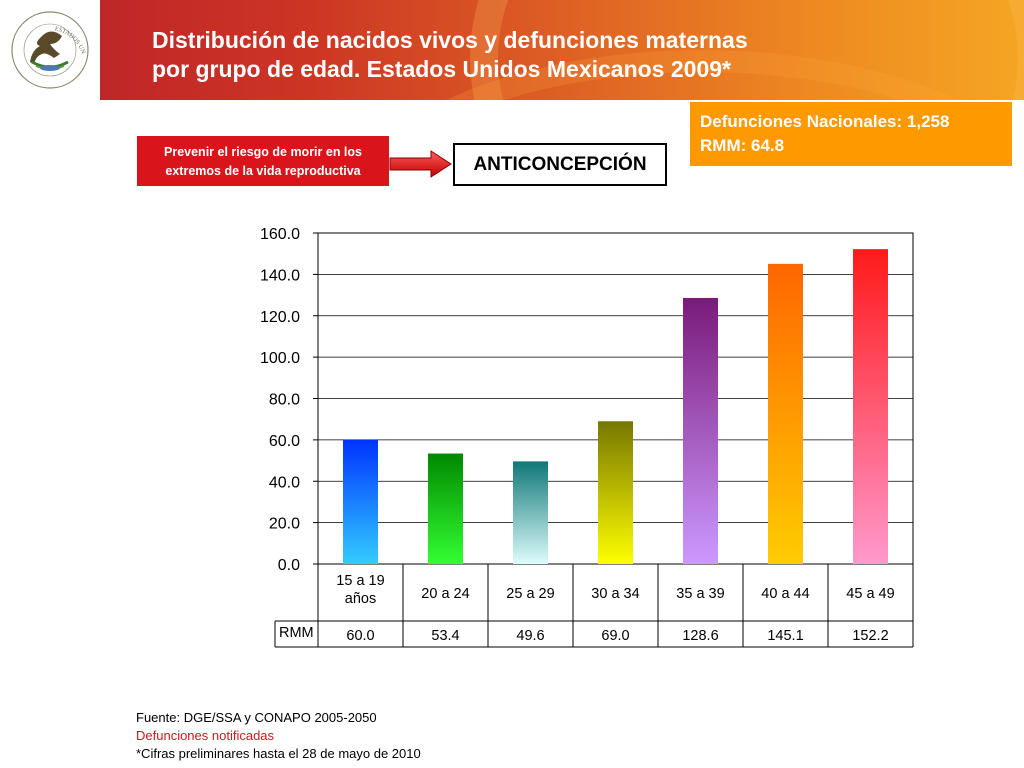  Describe the element at coordinates (700, 594) in the screenshot. I see `x-category-label: 35 a 39` at that location.